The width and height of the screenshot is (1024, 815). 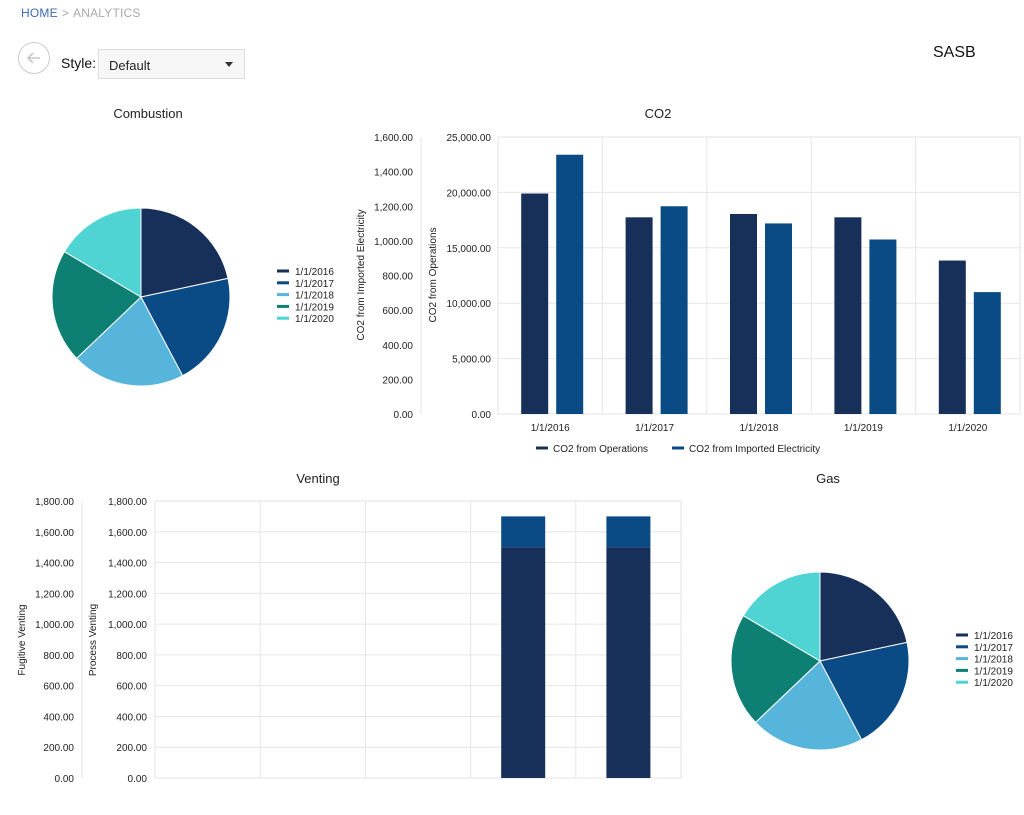 What do you see at coordinates (482, 415) in the screenshot?
I see `co2-right-axis-tick-0: 0.00` at bounding box center [482, 415].